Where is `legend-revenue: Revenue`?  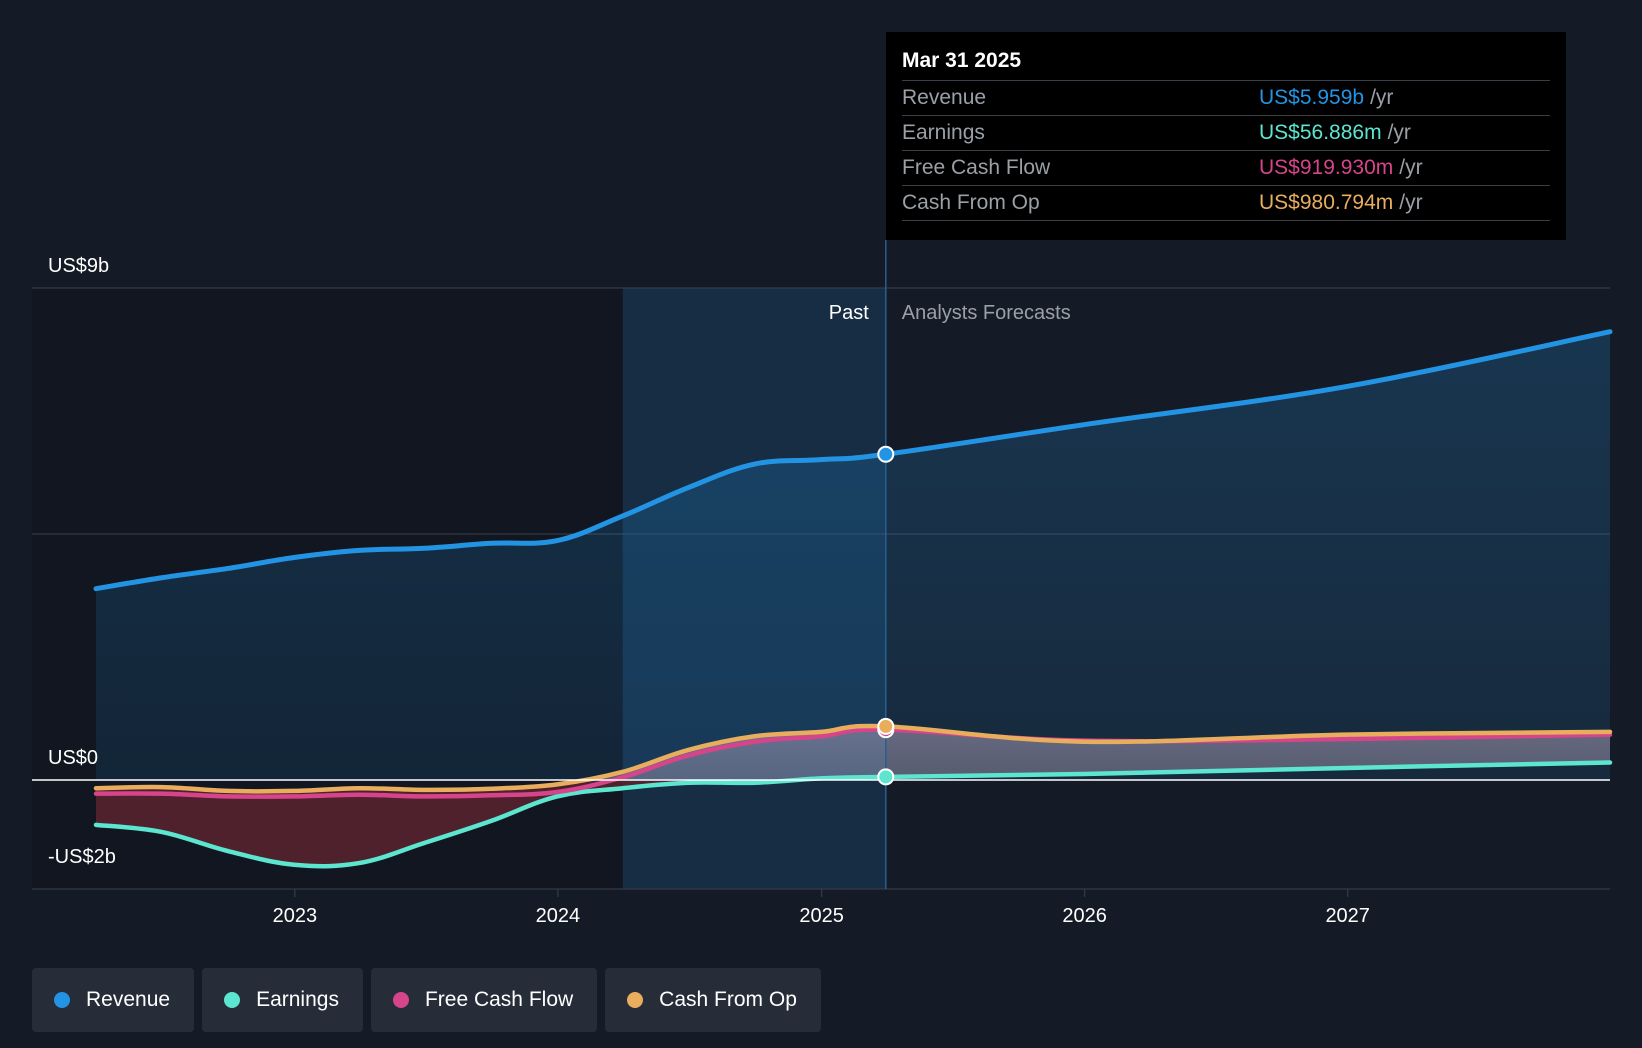 legend-revenue: Revenue is located at coordinates (113, 1000).